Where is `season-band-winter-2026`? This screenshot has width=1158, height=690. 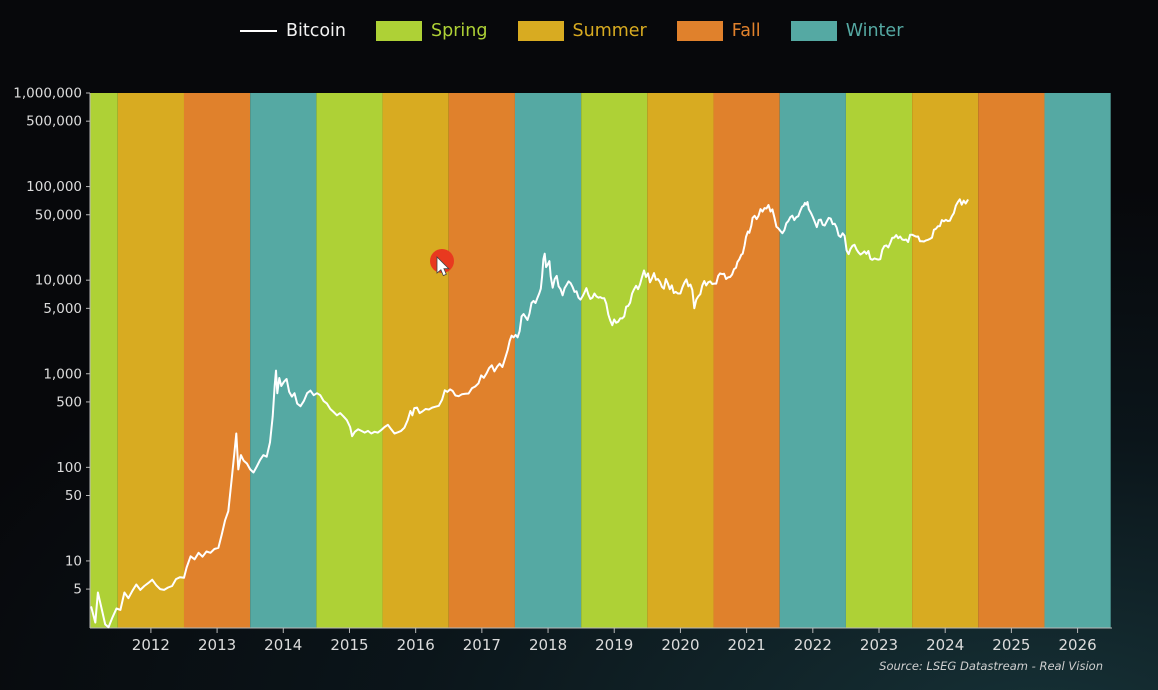 season-band-winter-2026 is located at coordinates (1077, 360).